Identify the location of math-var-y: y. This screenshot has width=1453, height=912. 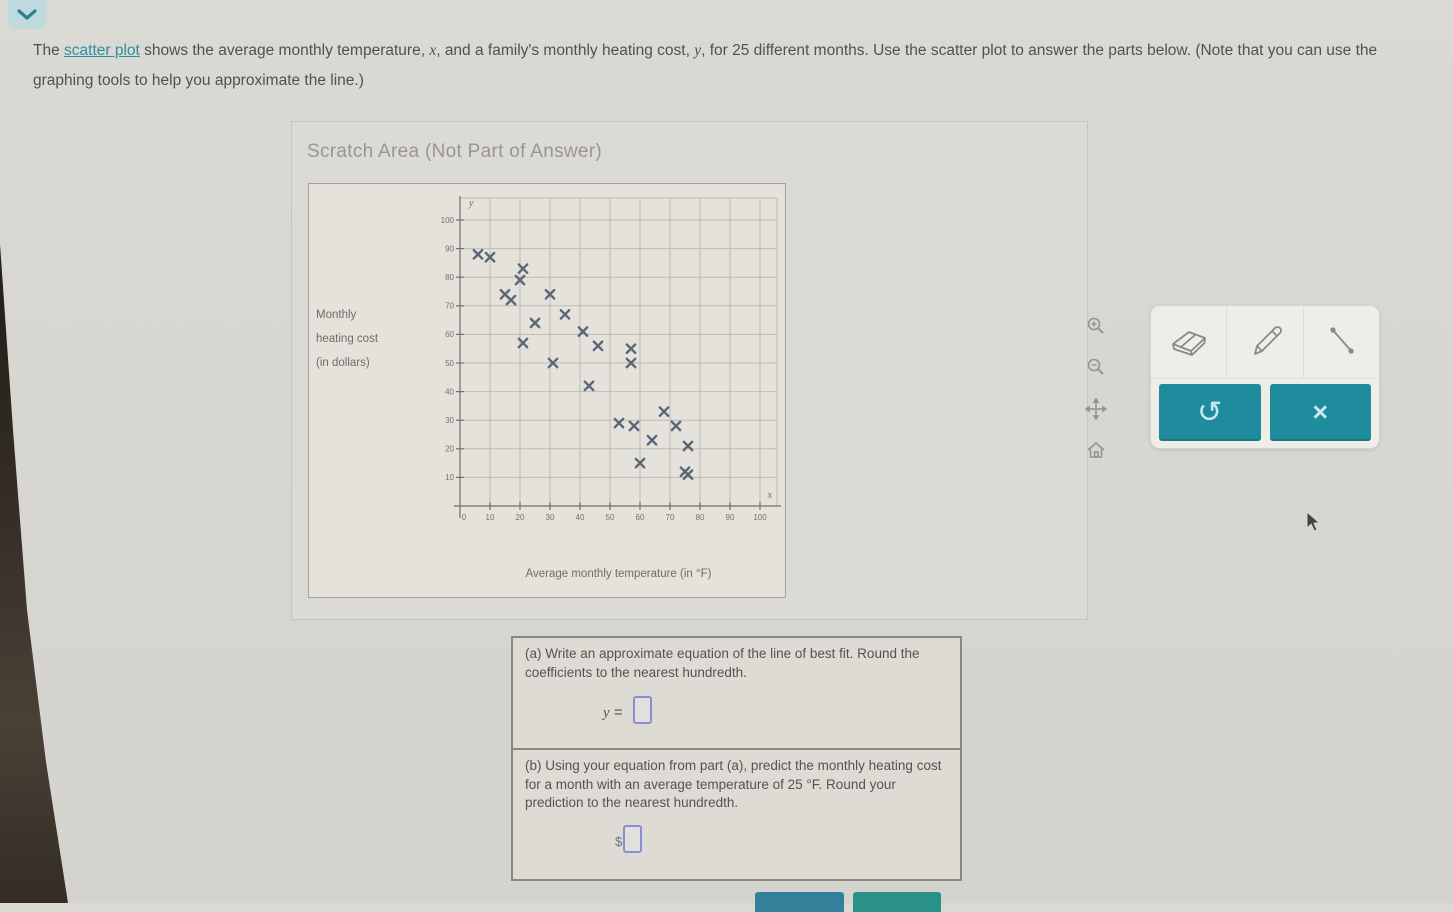
(698, 50).